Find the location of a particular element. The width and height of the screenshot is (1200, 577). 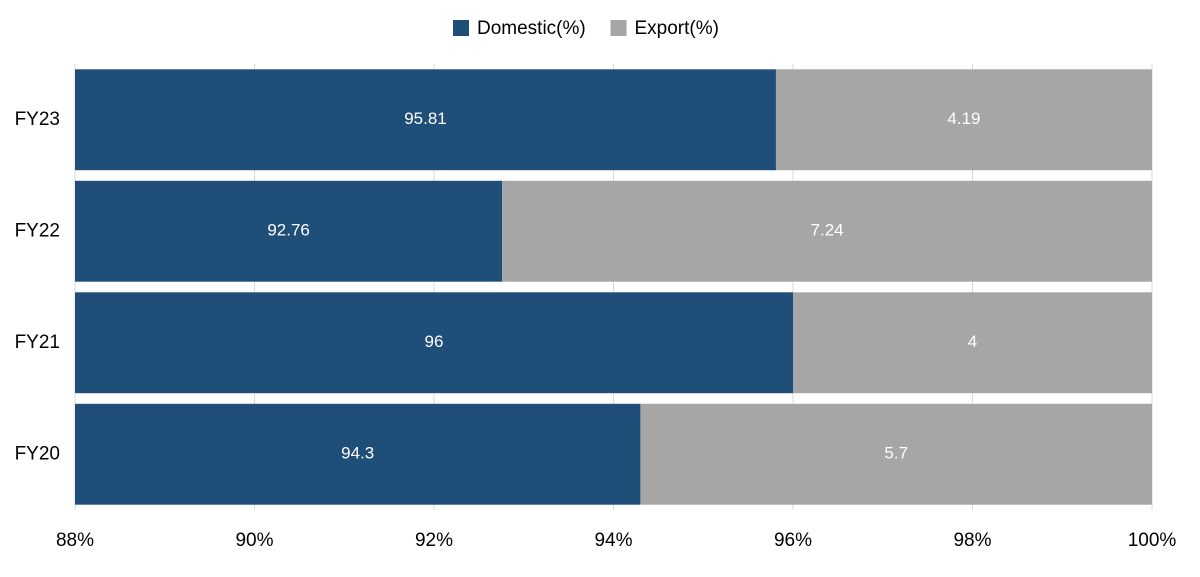

y-tick-label: FY22 is located at coordinates (37, 230).